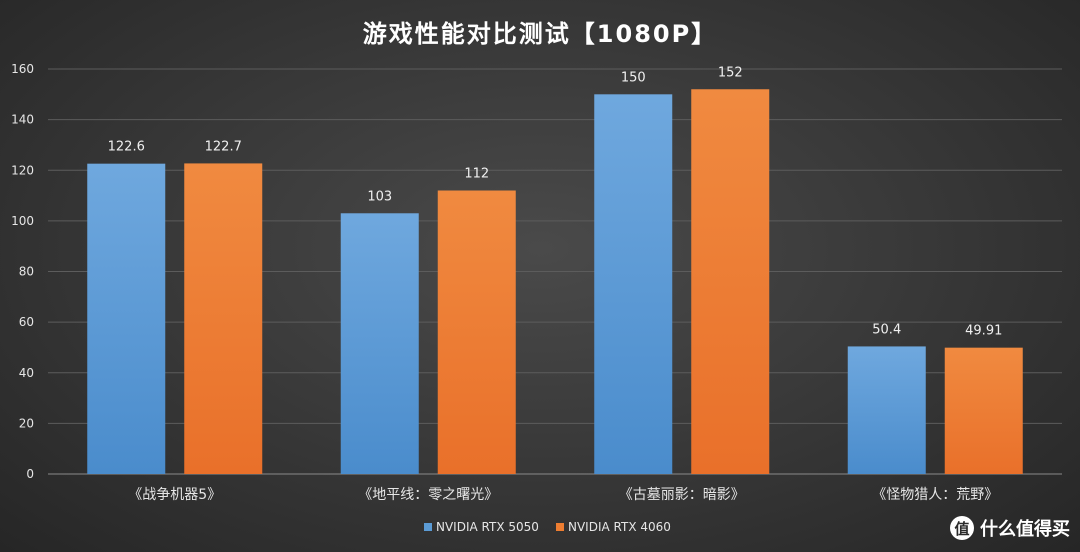 This screenshot has height=552, width=1080. I want to click on y-tick-label: 160, so click(22, 69).